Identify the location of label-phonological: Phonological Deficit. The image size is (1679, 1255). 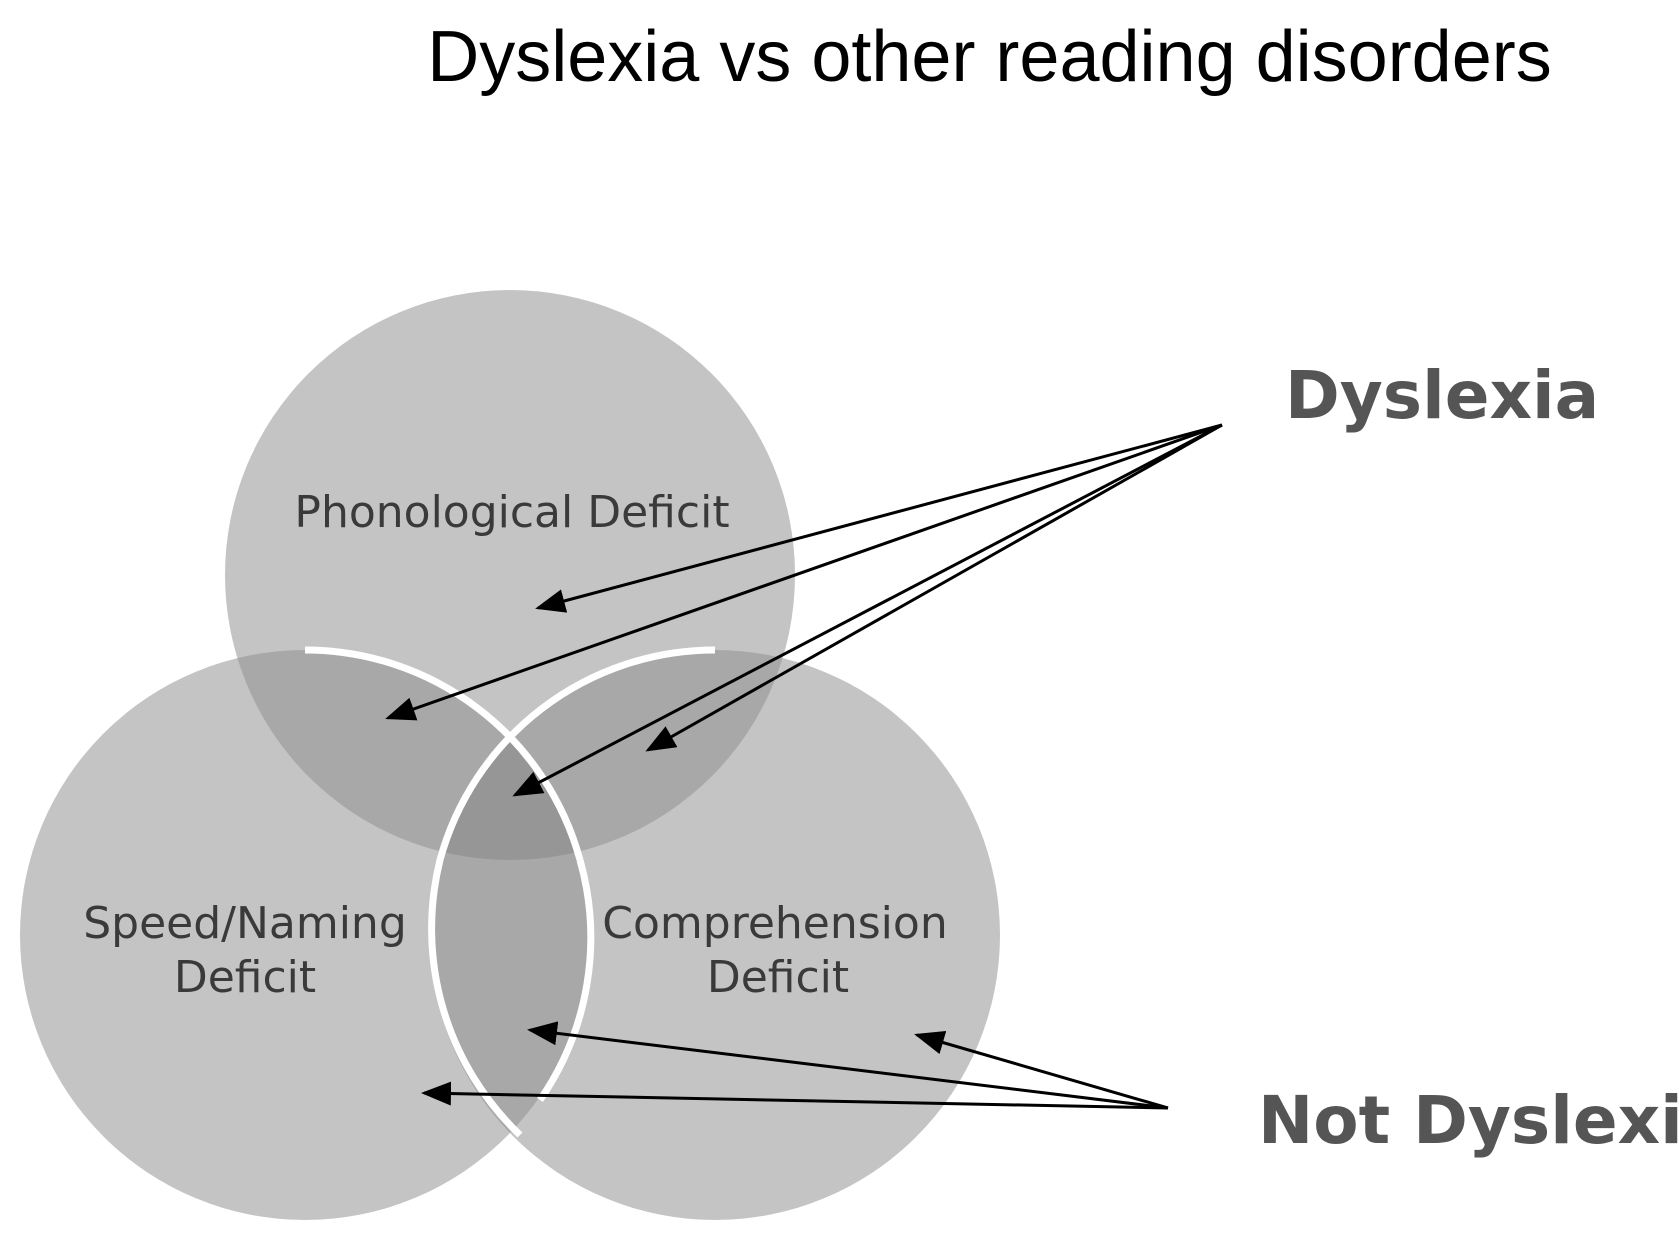
(511, 512).